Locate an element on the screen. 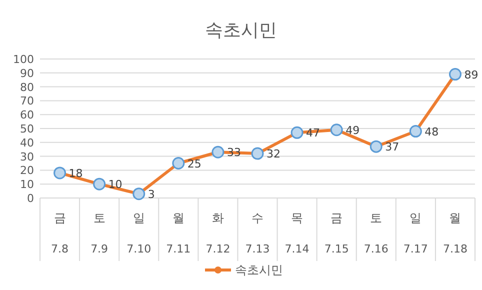  category-label: 금 7.8 is located at coordinates (60, 233).